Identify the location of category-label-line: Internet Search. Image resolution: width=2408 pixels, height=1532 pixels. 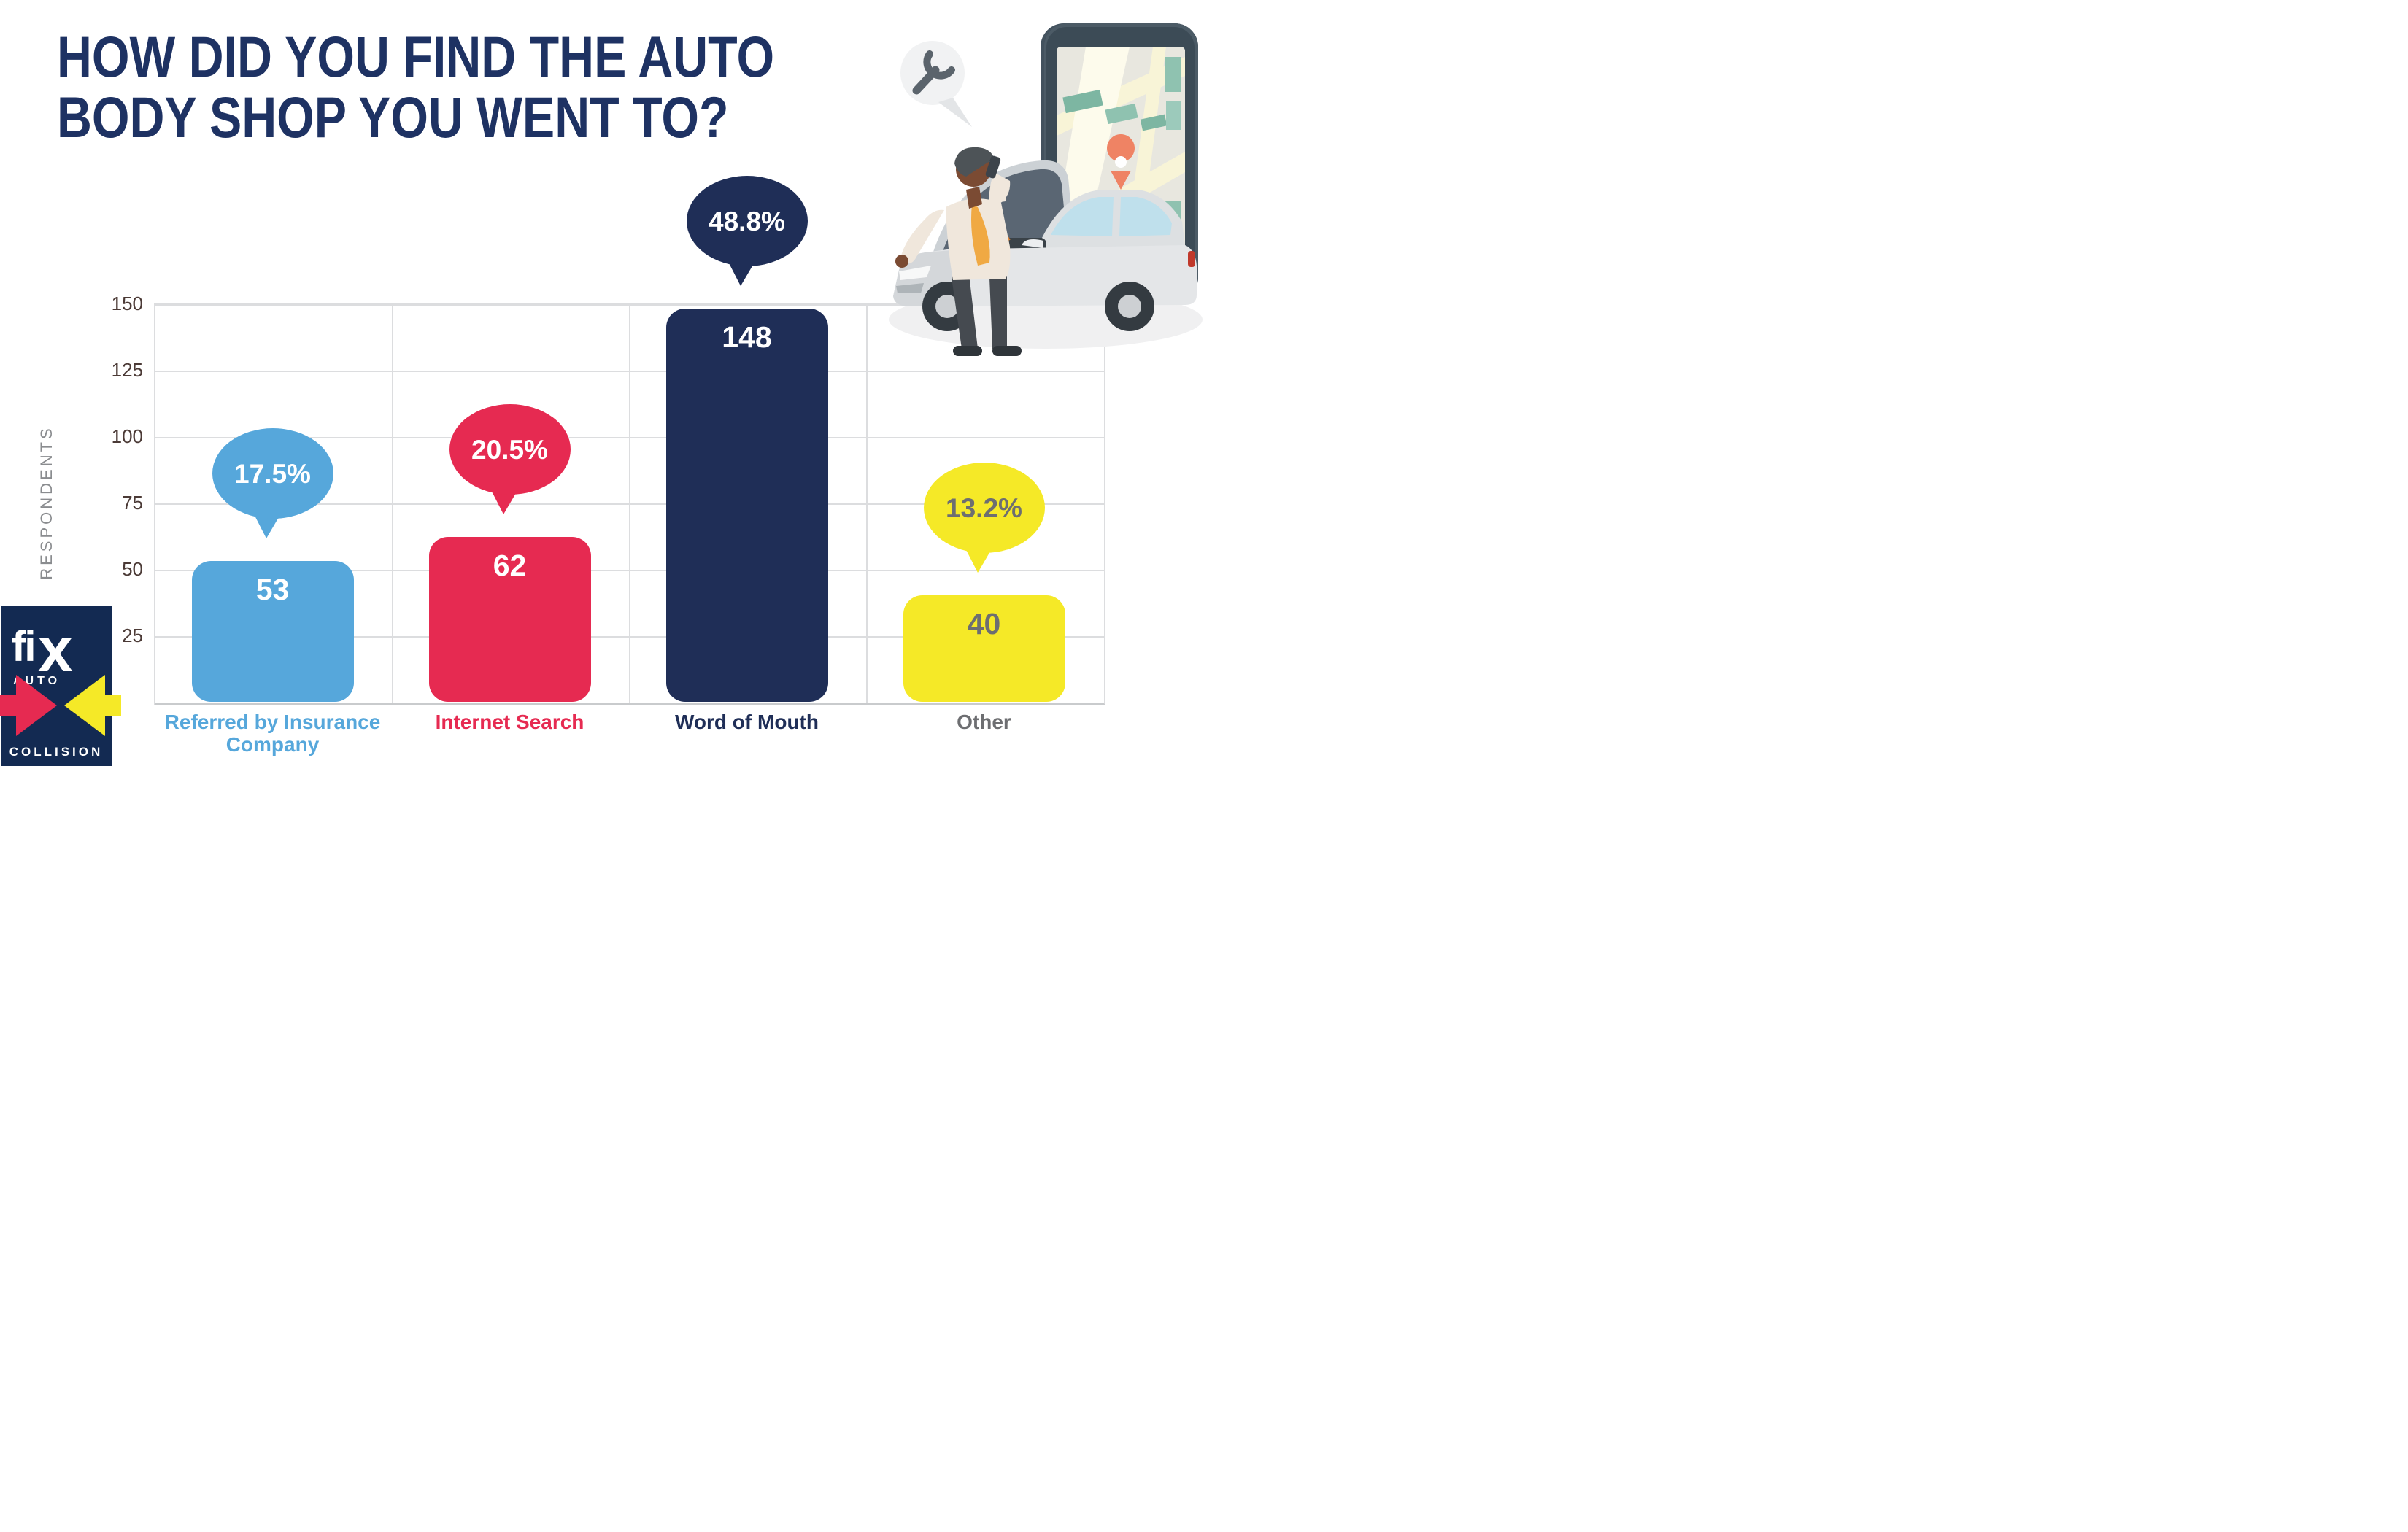
(509, 722).